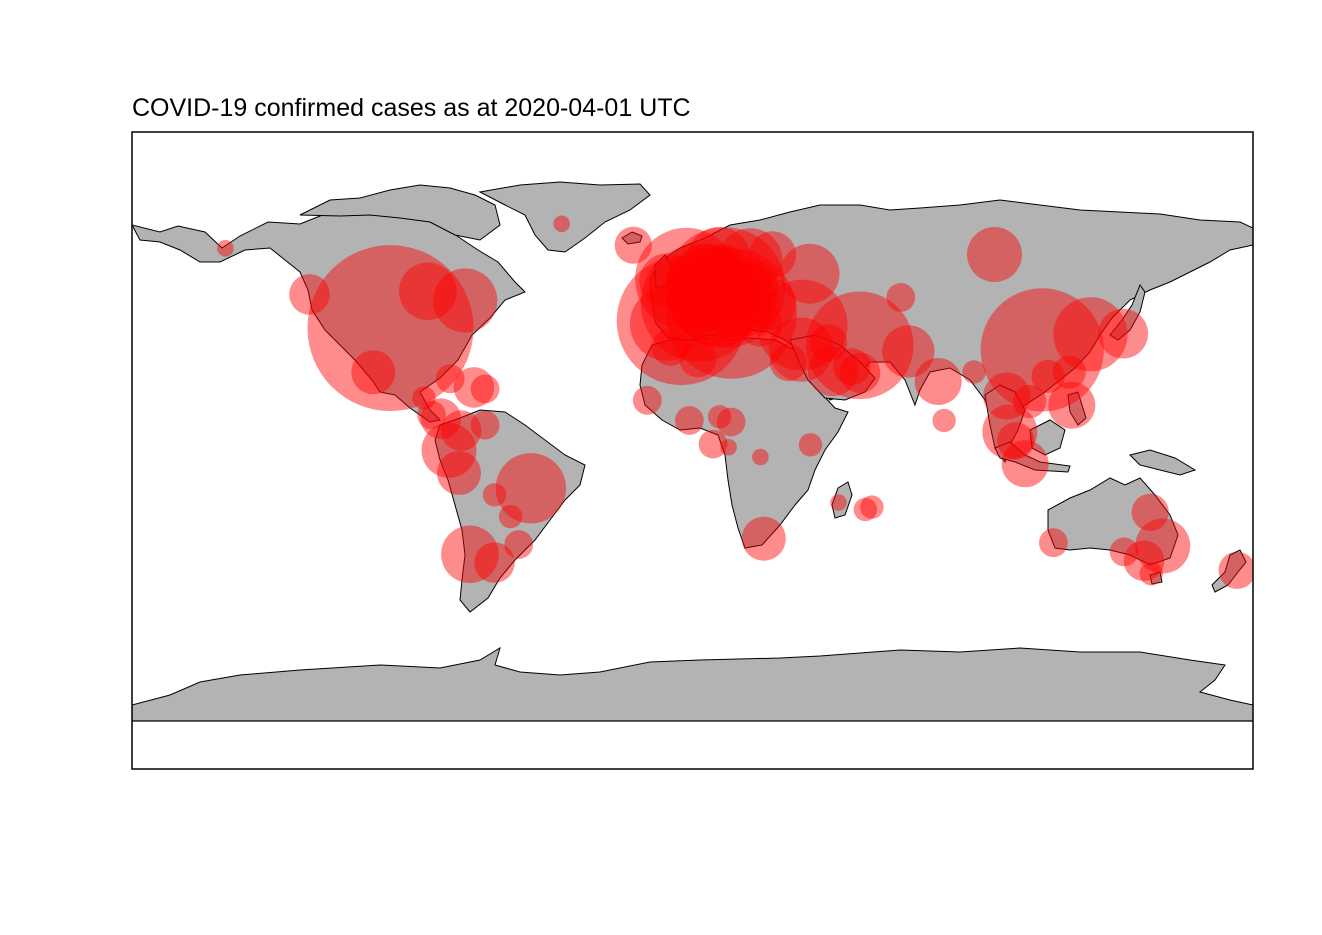 This screenshot has width=1322, height=935. I want to click on land-arctic-islands, so click(400, 212).